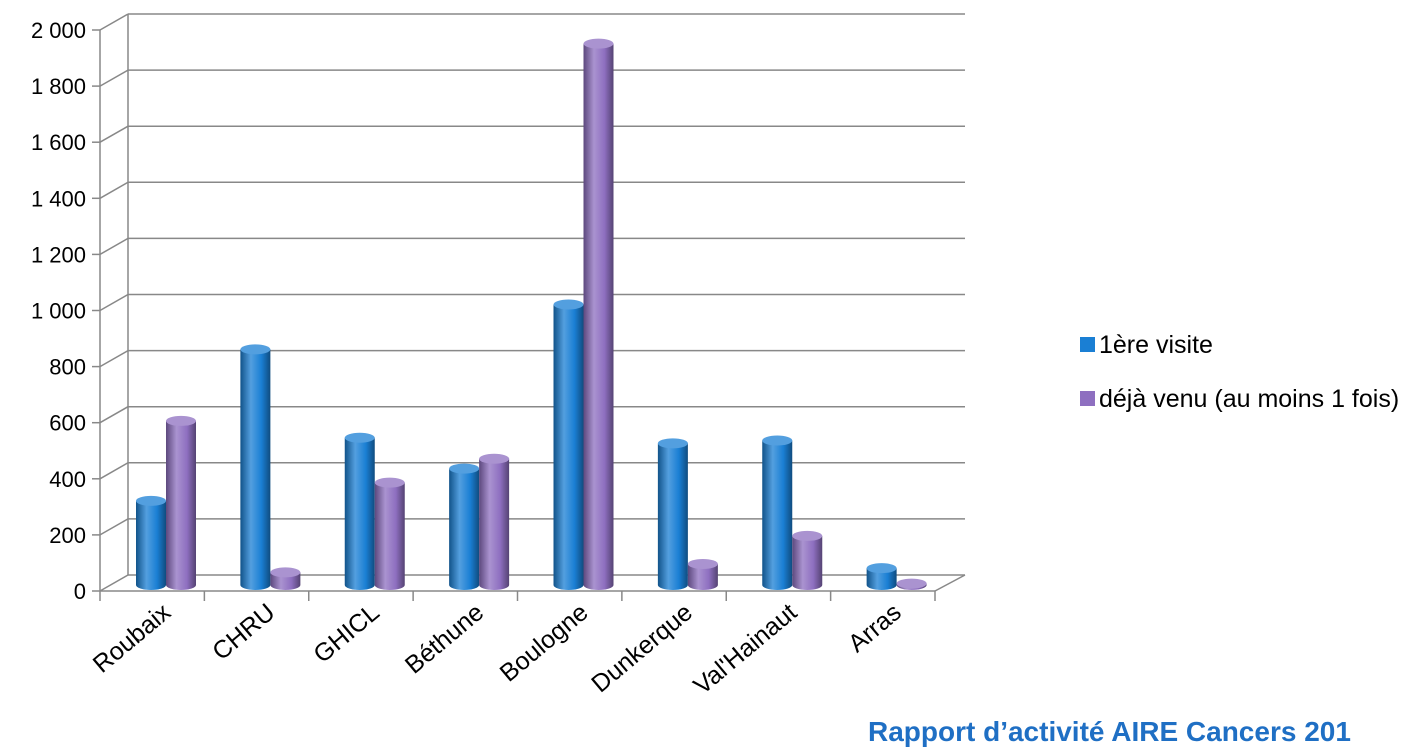 Image resolution: width=1418 pixels, height=748 pixels. I want to click on legend-label-series-1: 1ère visite, so click(1156, 345).